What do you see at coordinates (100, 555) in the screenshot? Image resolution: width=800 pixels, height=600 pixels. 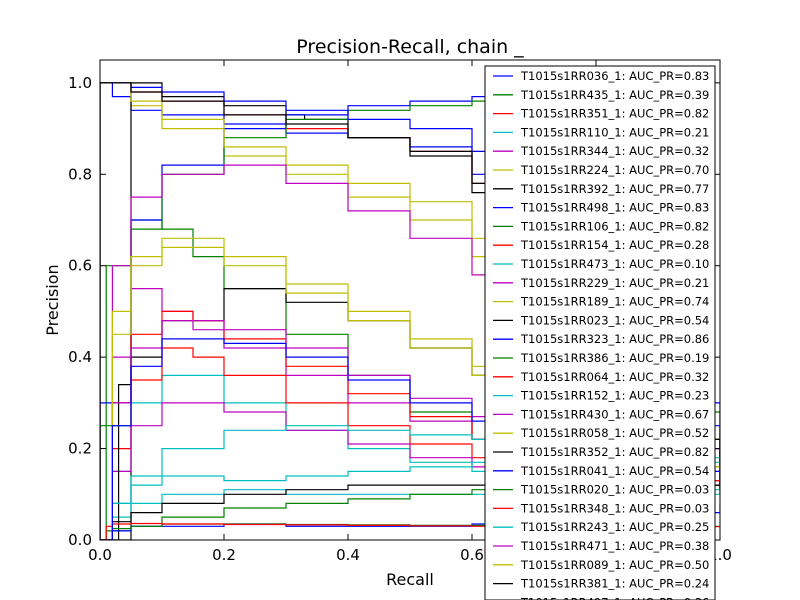 I see `x-tick-label: 0.0` at bounding box center [100, 555].